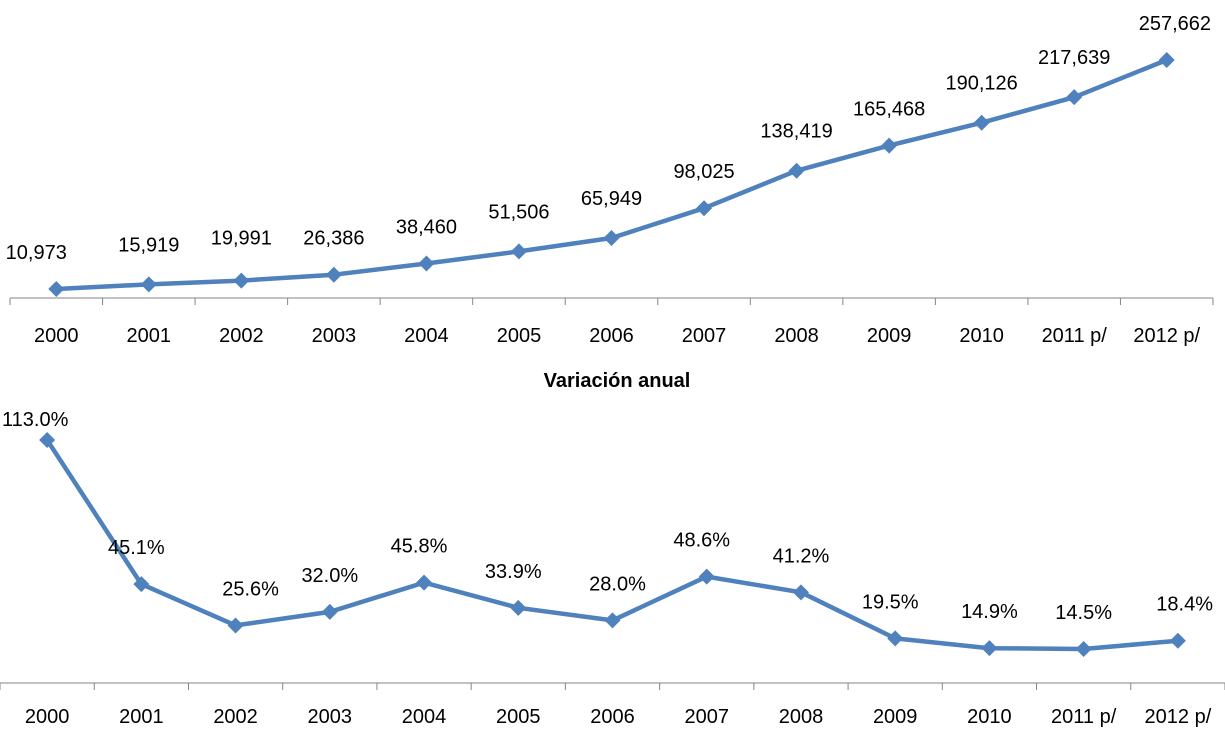  I want to click on data-label: 217,639, so click(1074, 58).